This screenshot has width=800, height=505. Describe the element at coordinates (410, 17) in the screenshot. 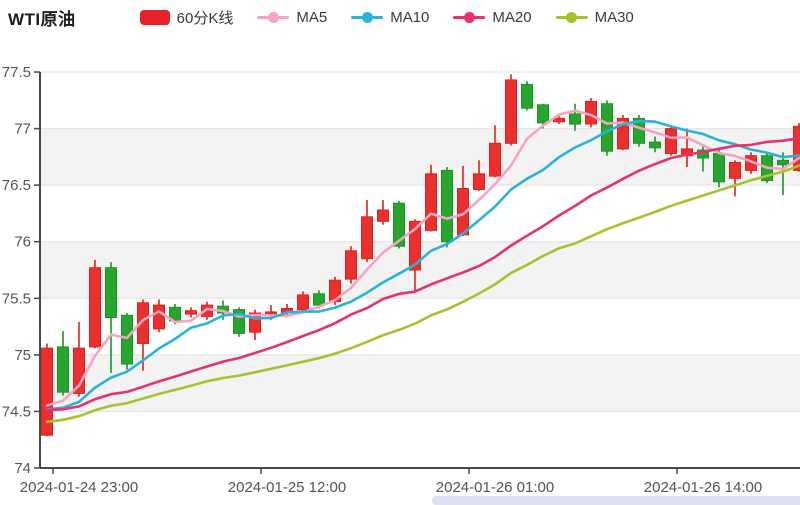

I see `legend-label: MA10` at that location.